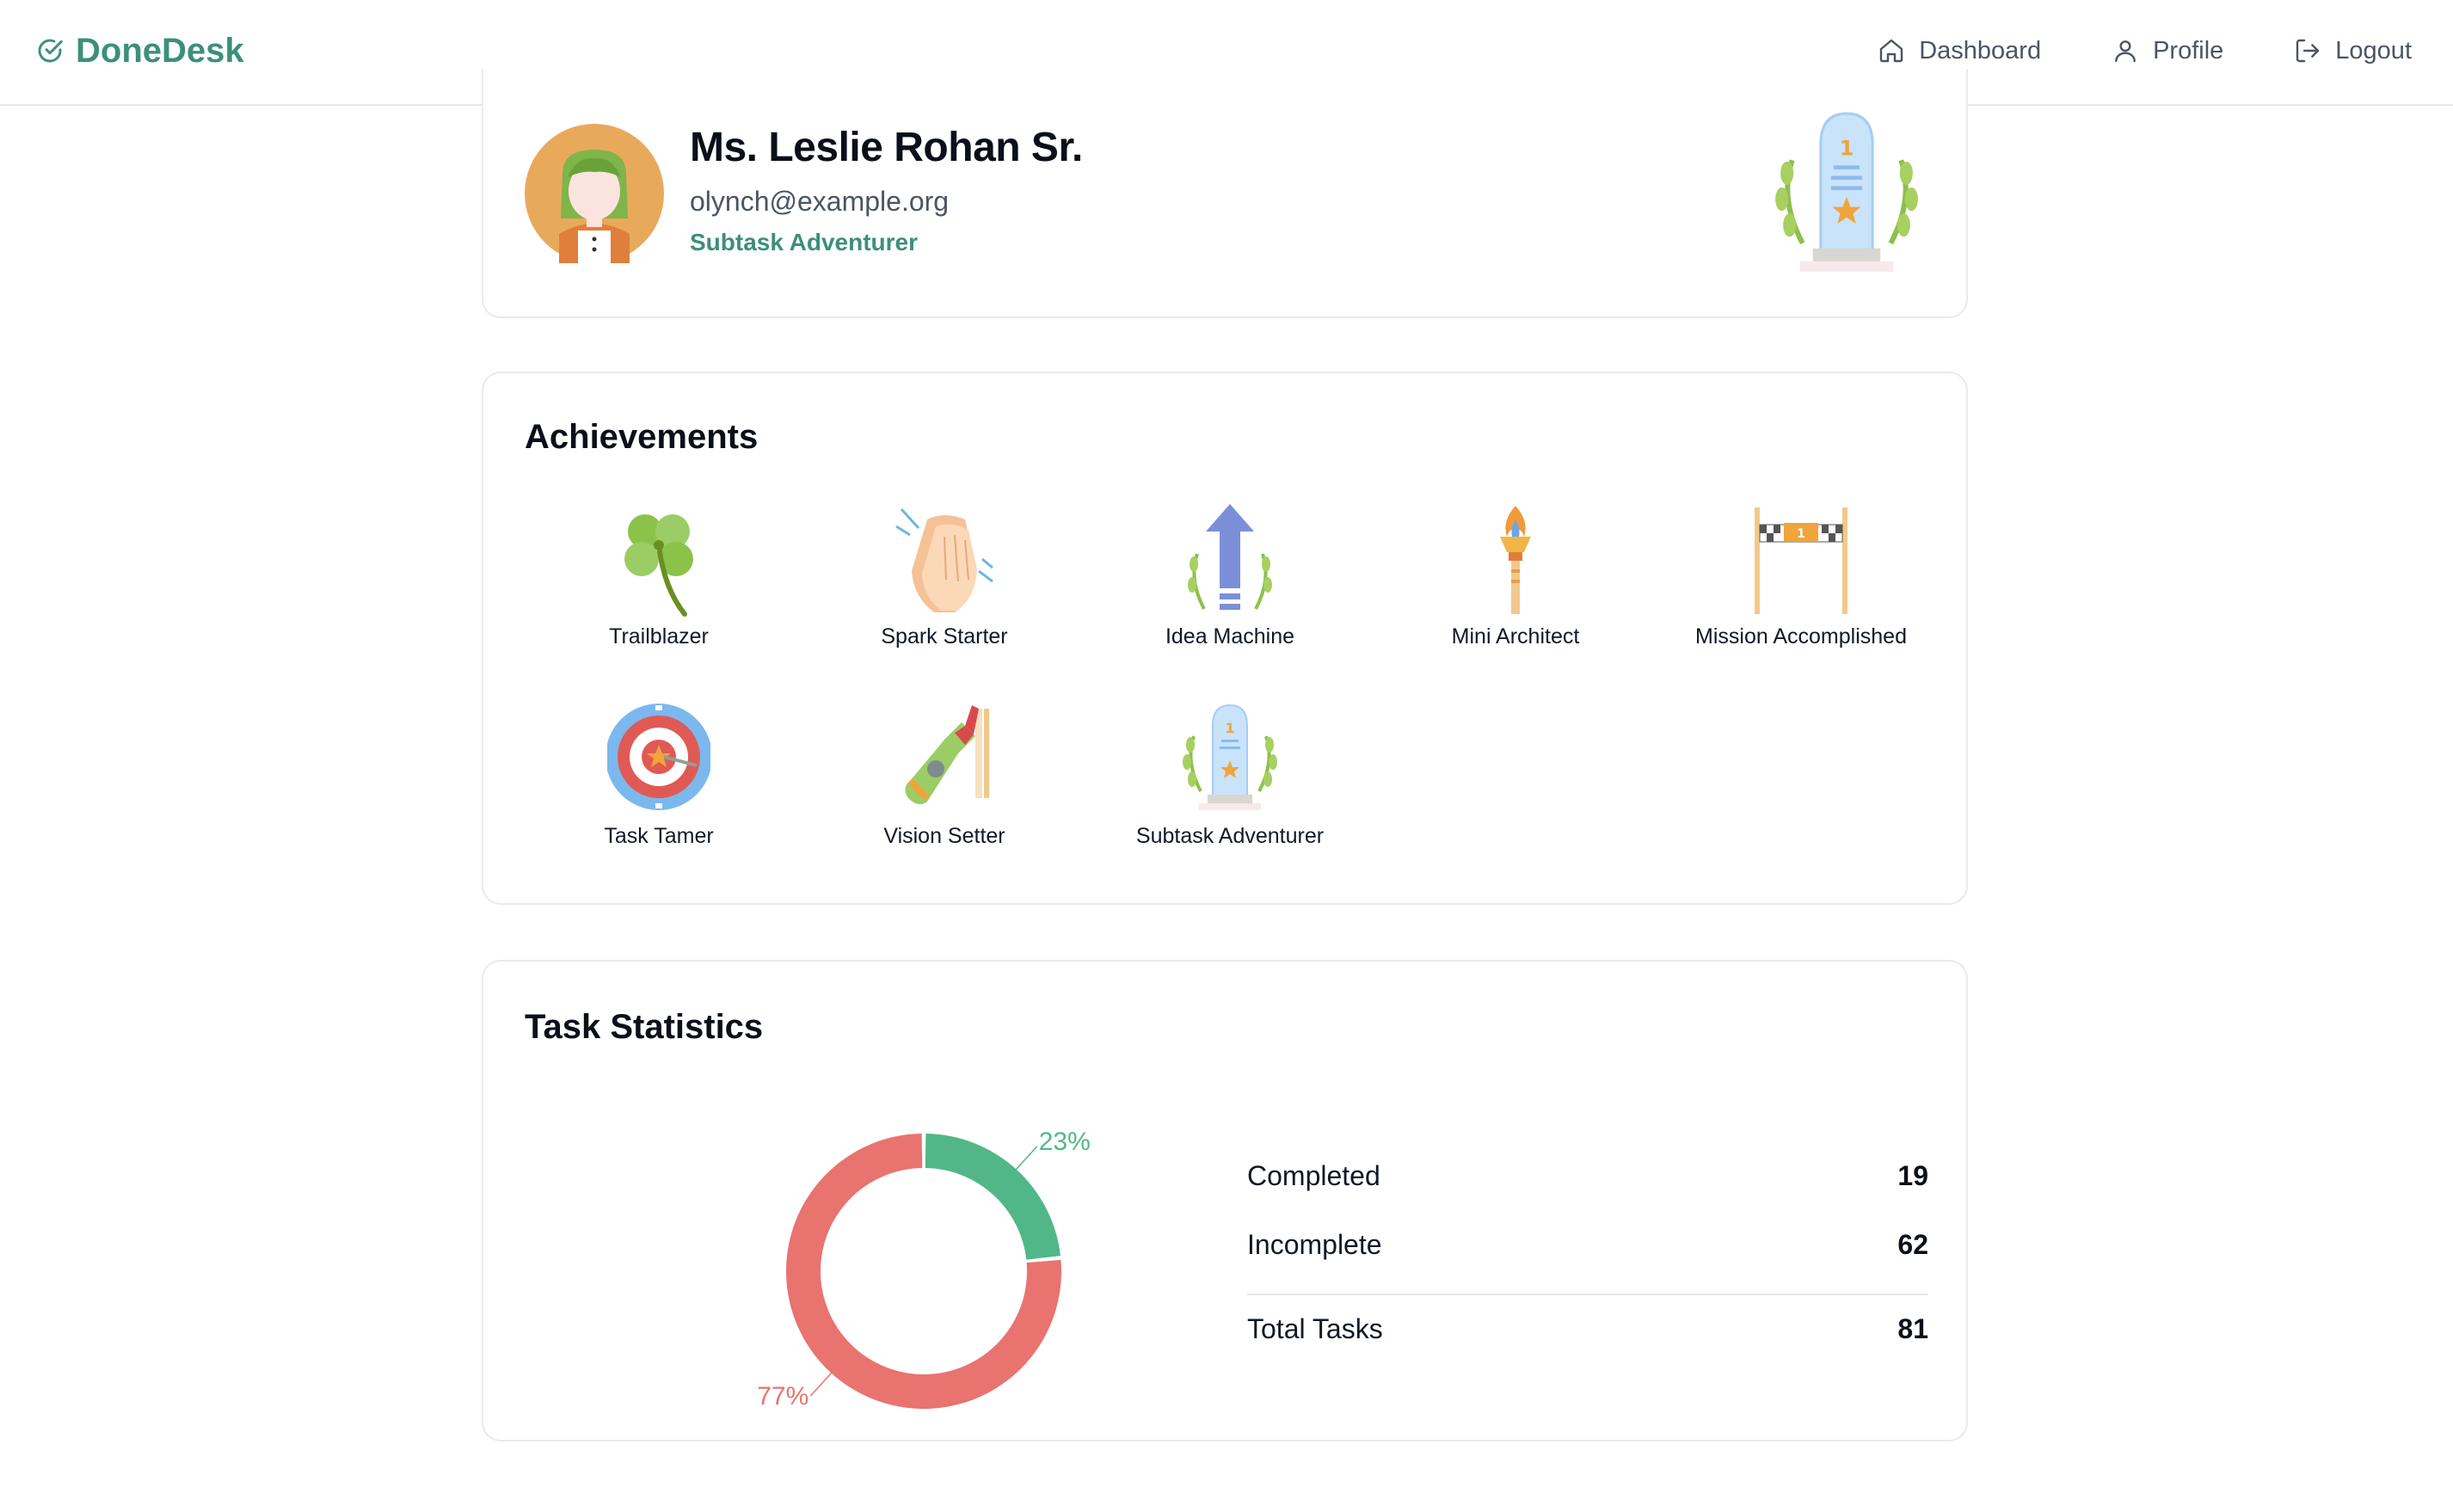 This screenshot has height=1512, width=2453. Describe the element at coordinates (1230, 557) in the screenshot. I see `upward-arrow-laurel-icon` at that location.